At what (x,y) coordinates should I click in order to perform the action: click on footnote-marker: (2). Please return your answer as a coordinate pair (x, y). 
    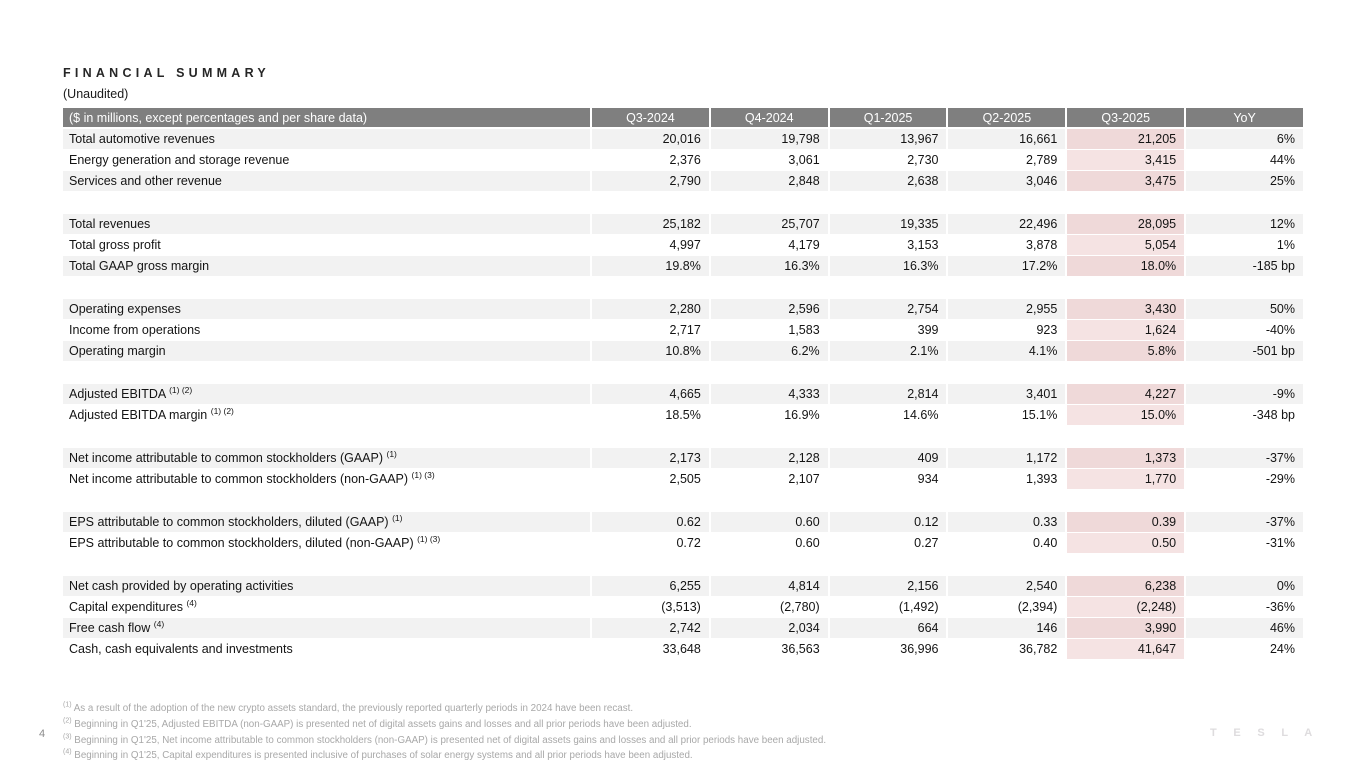
    Looking at the image, I should click on (67, 721).